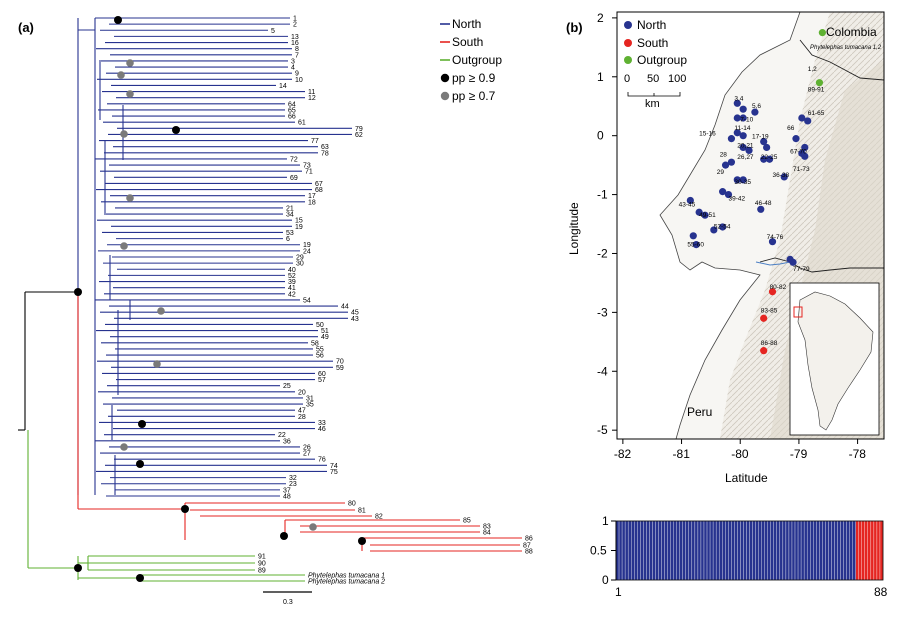 The height and width of the screenshot is (617, 906). What do you see at coordinates (756, 106) in the screenshot?
I see `map-point-label: 5,6` at bounding box center [756, 106].